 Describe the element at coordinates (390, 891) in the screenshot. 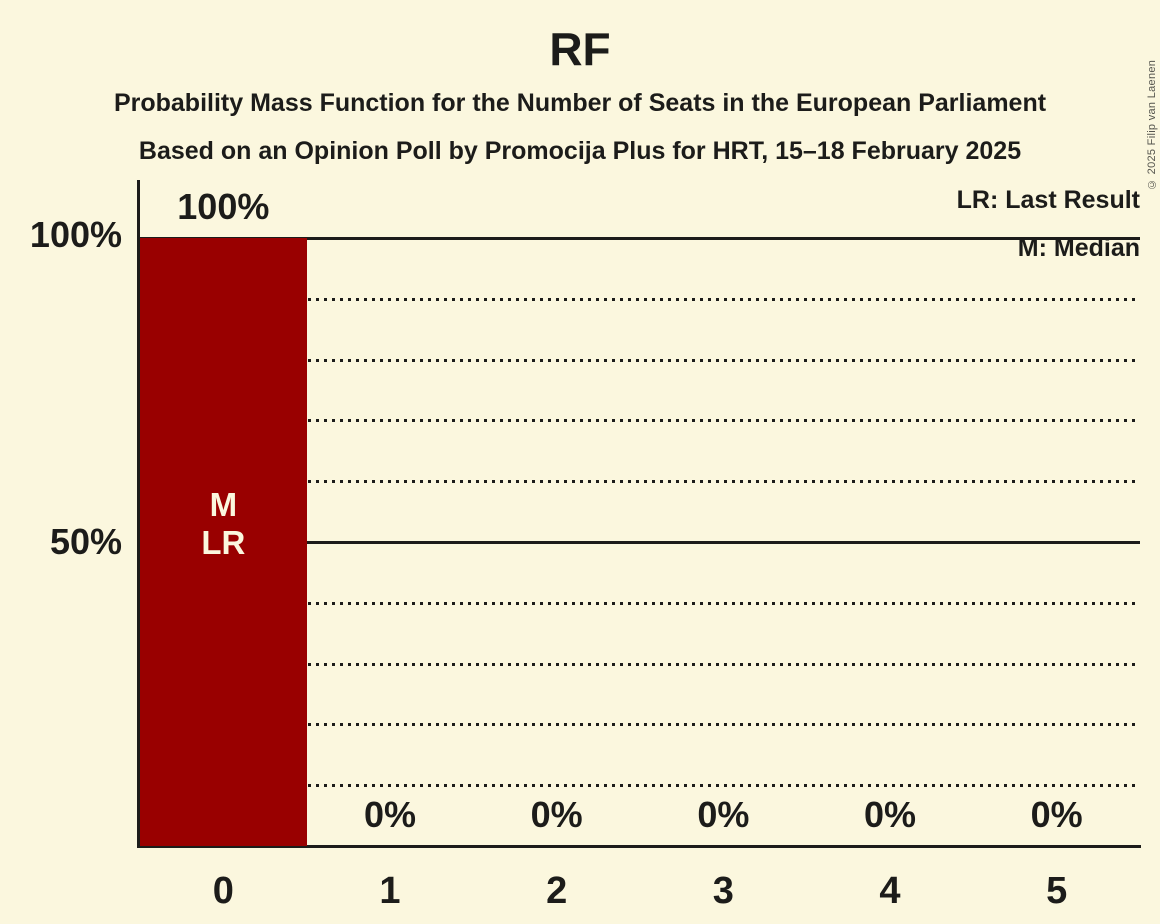

I see `x-axis-label-1: 1` at that location.